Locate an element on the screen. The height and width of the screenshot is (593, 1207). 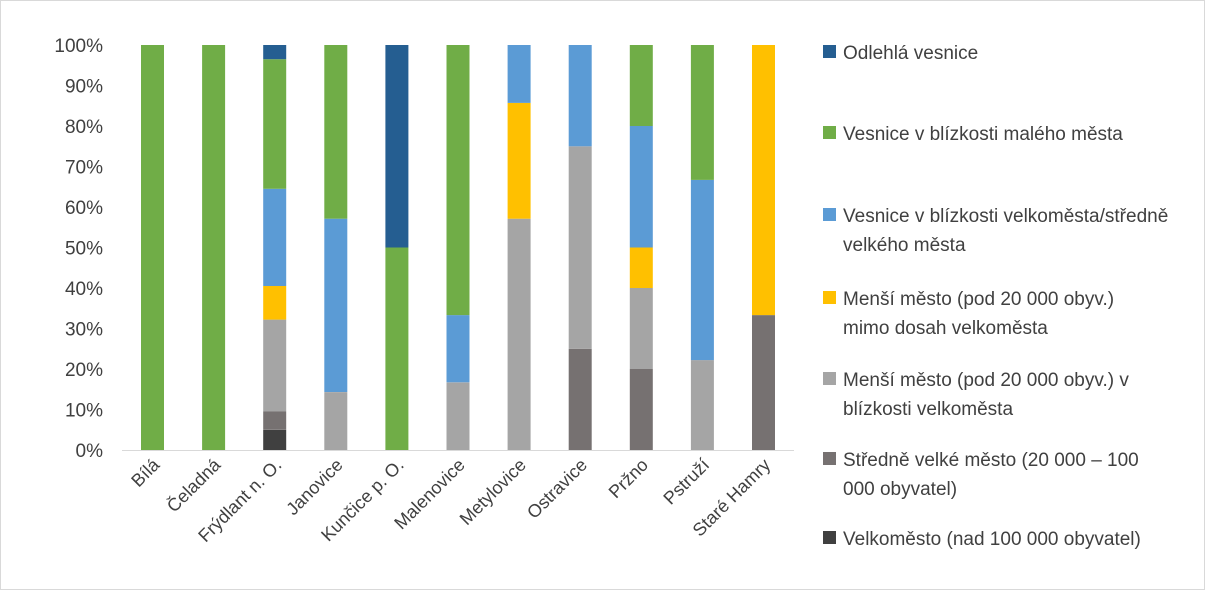
y-tick-label: 50% is located at coordinates (84, 249).